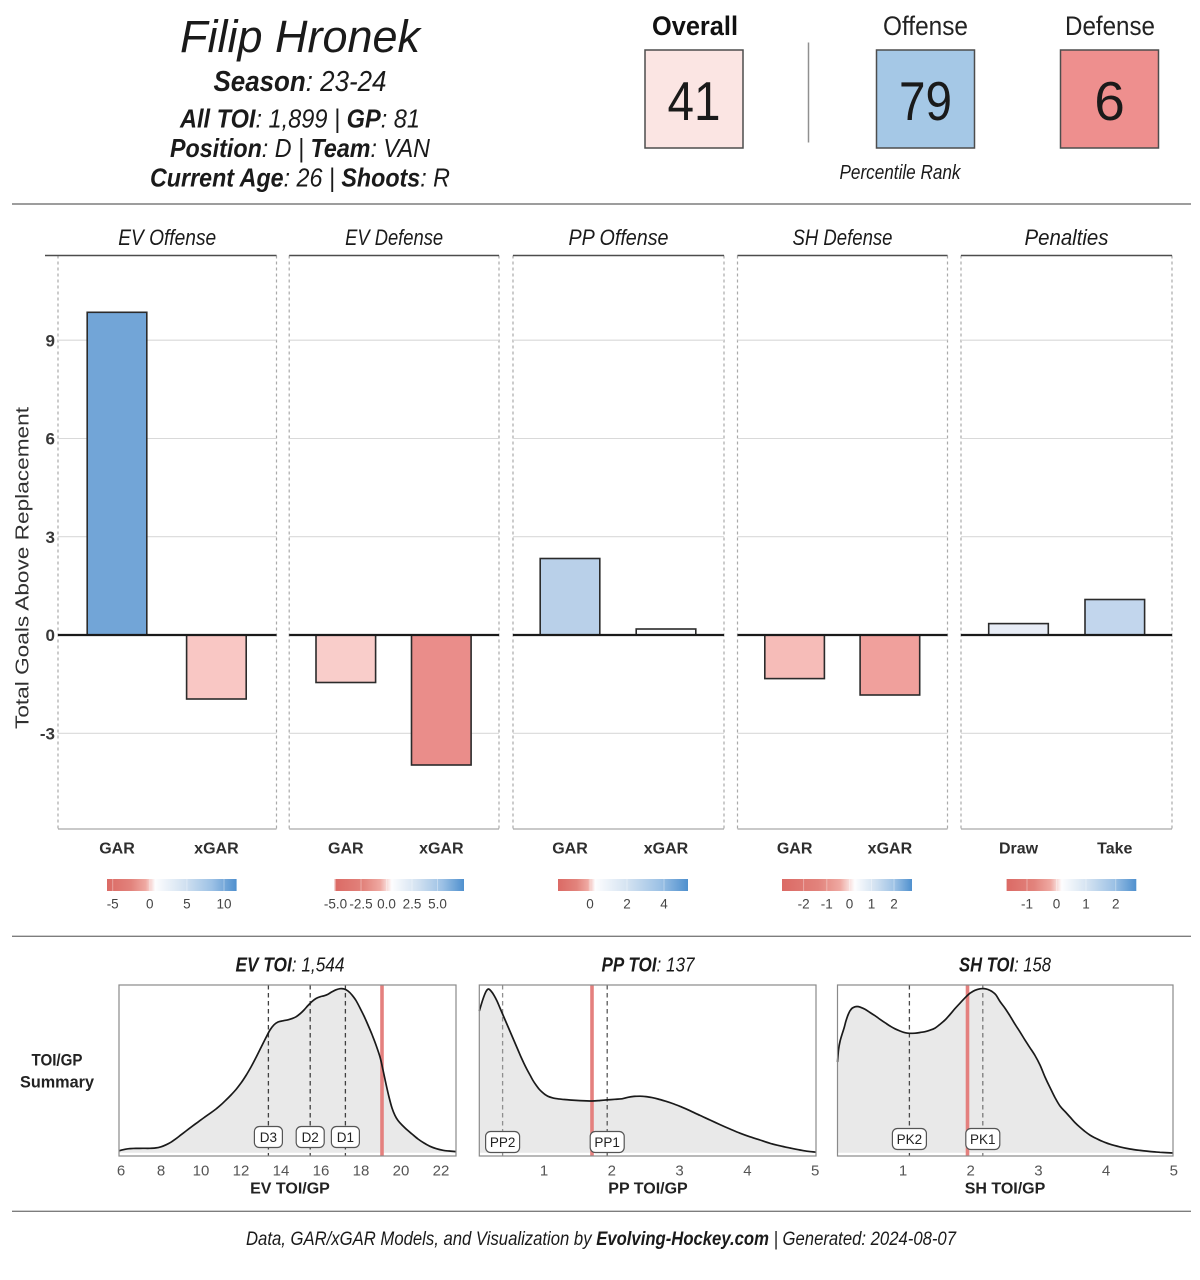 Image resolution: width=1200 pixels, height=1280 pixels. What do you see at coordinates (360, 904) in the screenshot?
I see `svg-text: -2.5` at bounding box center [360, 904].